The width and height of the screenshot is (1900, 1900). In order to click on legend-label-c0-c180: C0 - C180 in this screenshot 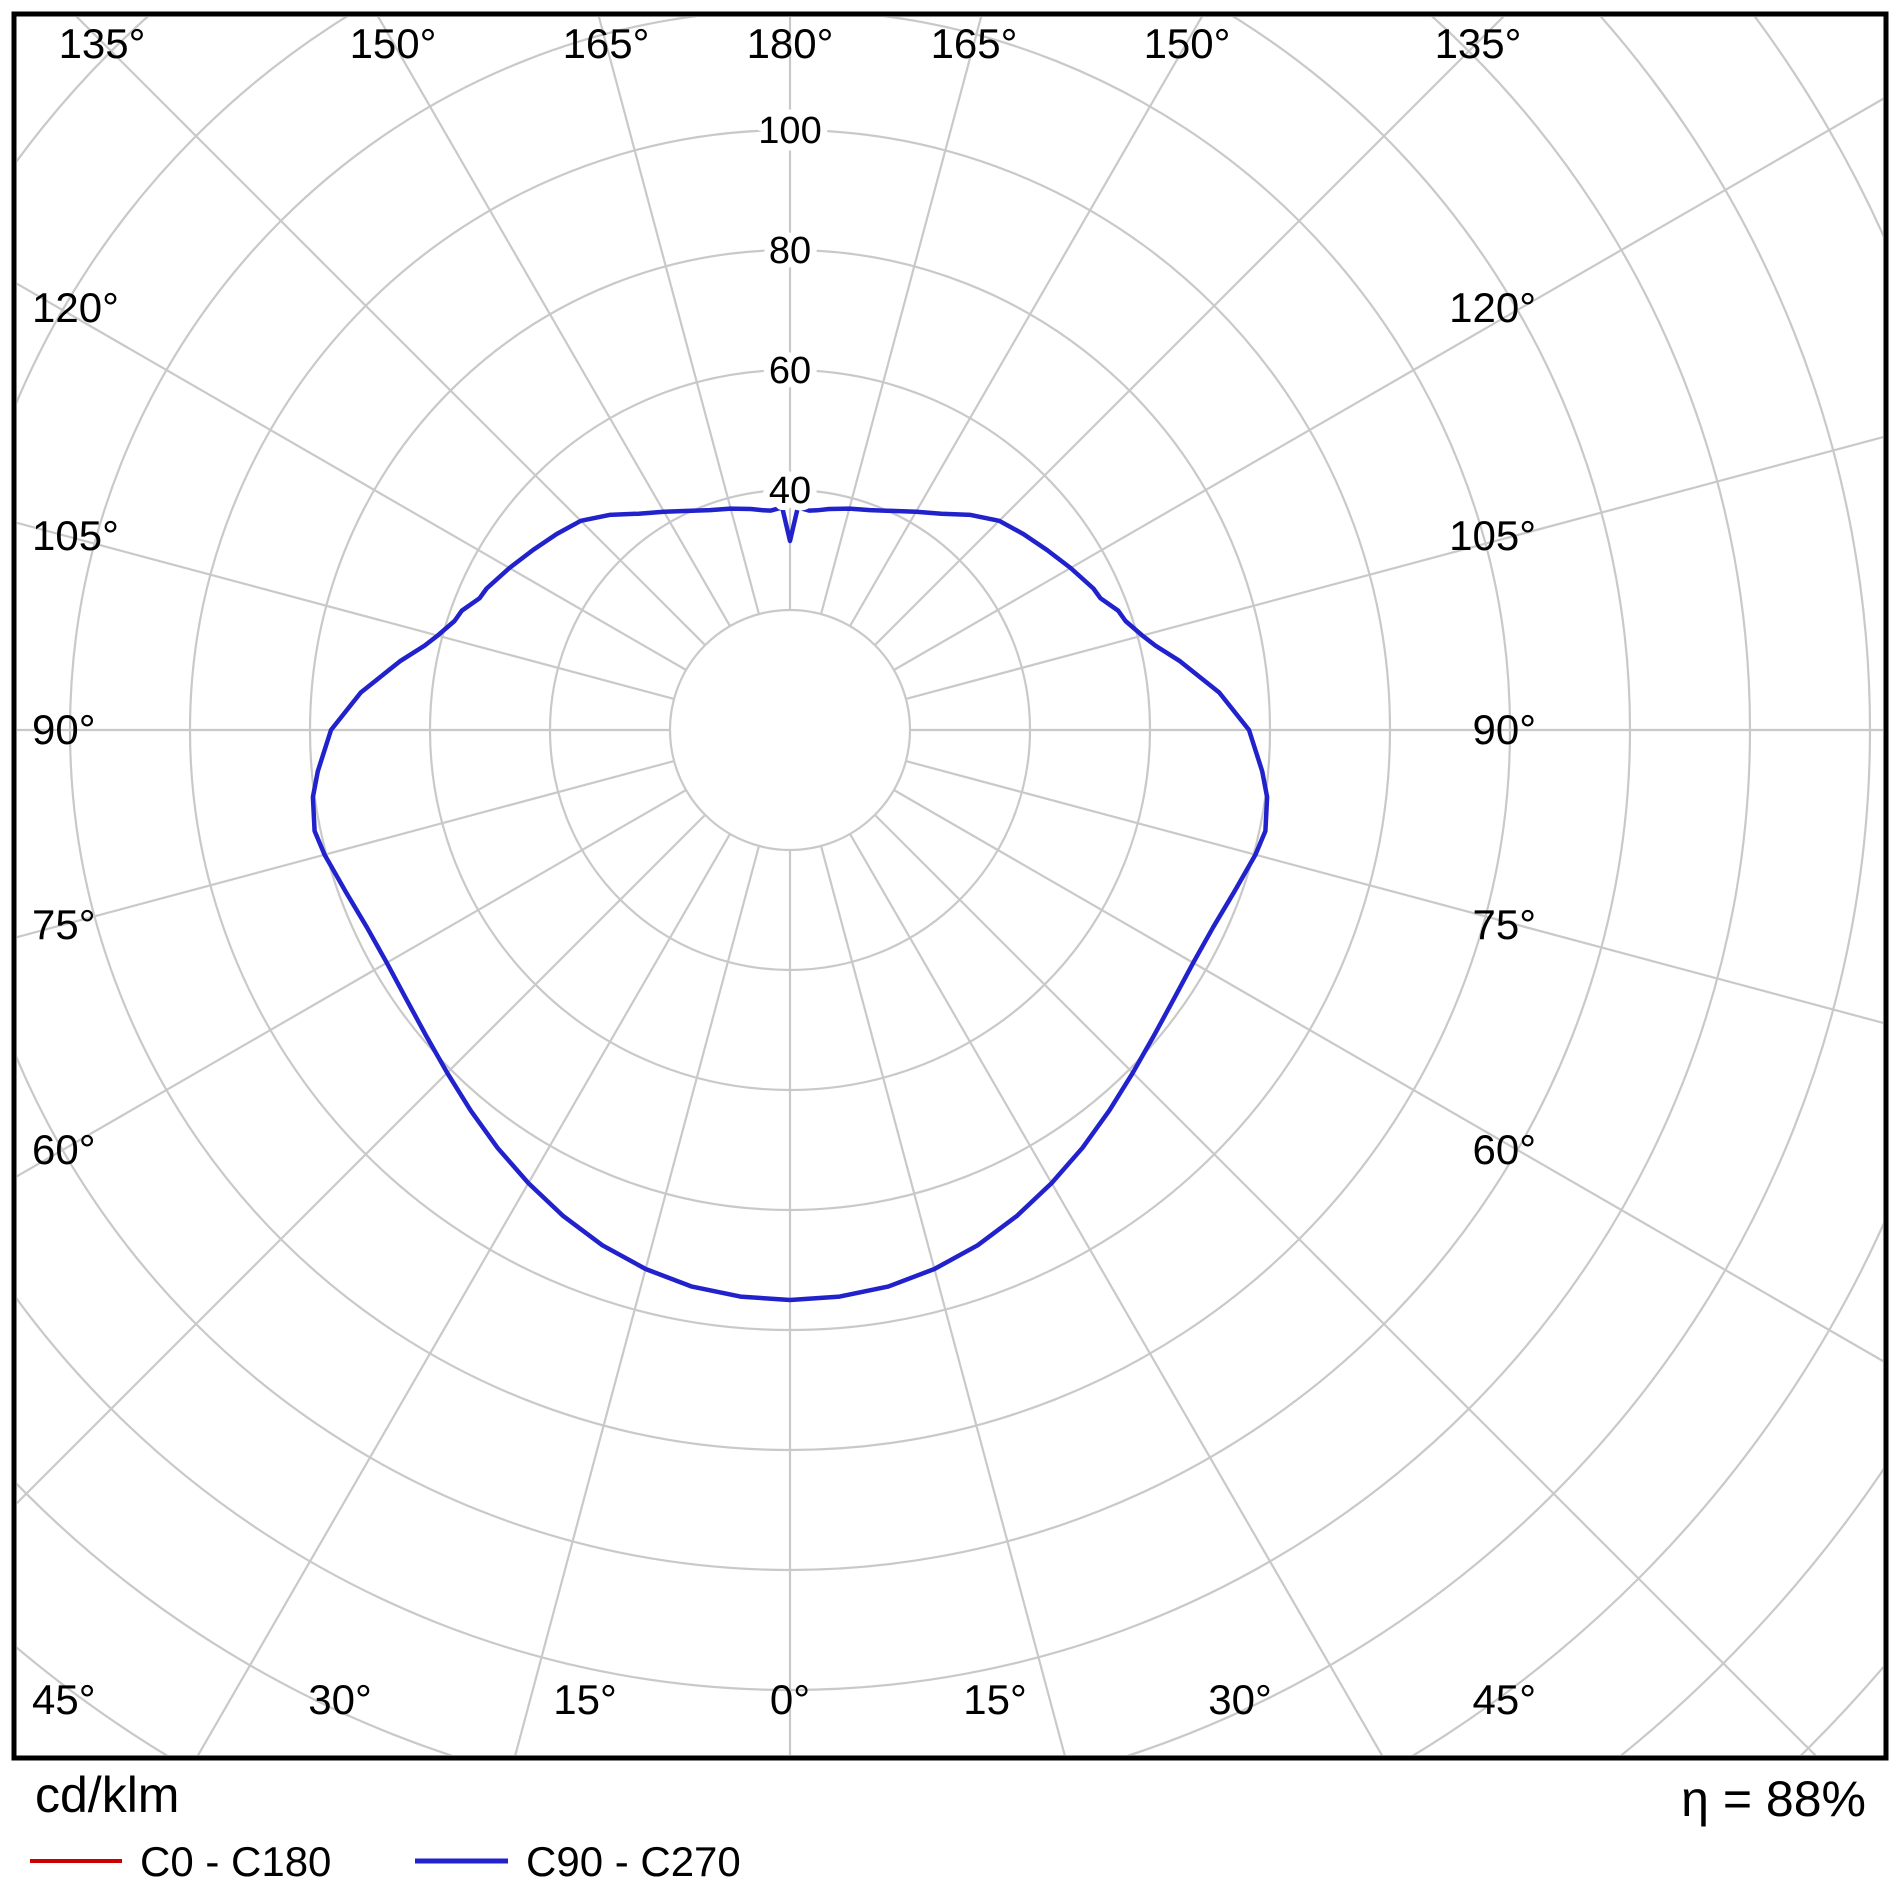, I will do `click(235, 1861)`.